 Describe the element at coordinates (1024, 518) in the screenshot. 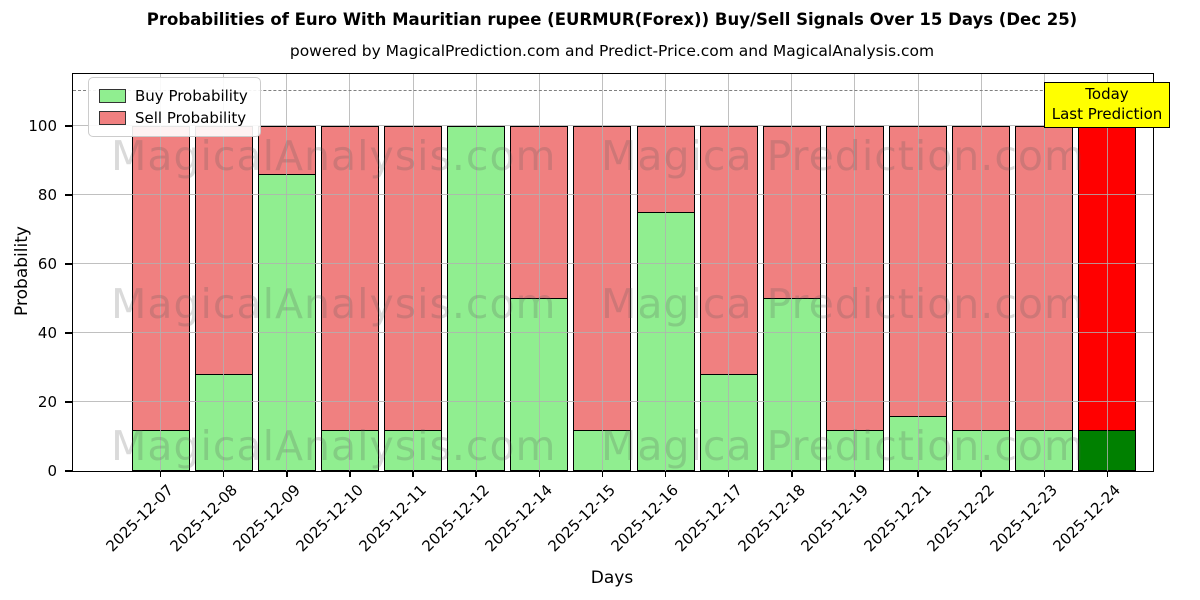

I see `x-tick-label-2025-12-23: 2025-12-23` at that location.